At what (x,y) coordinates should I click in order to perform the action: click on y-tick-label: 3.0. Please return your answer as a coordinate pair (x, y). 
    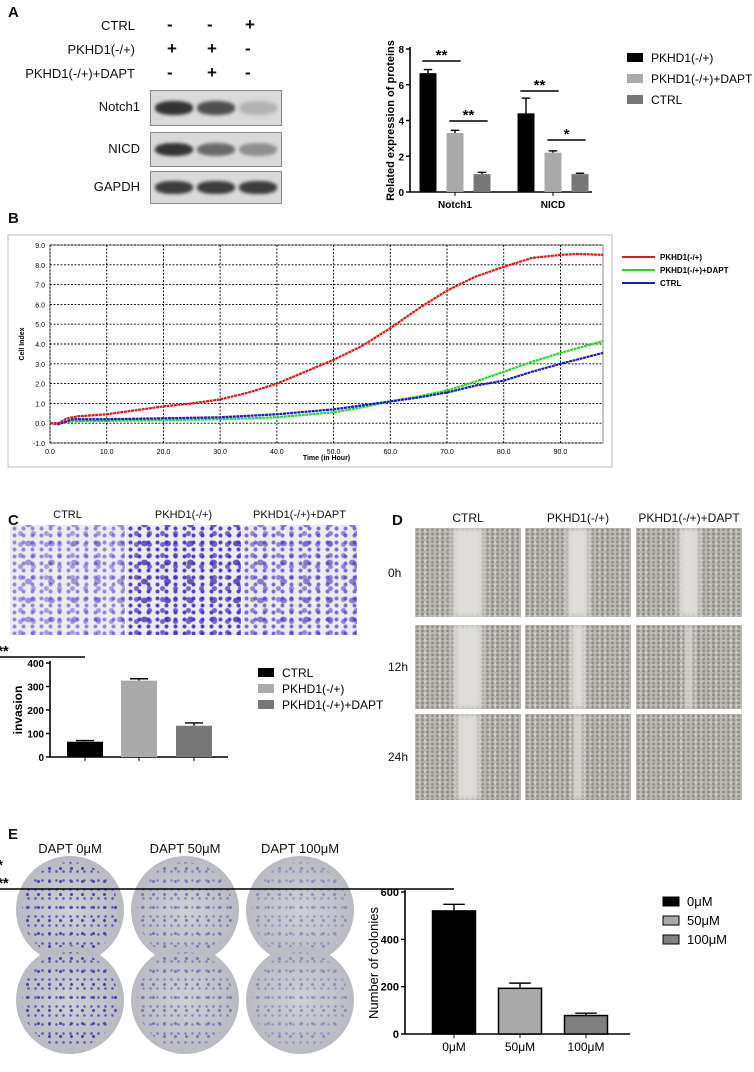
    Looking at the image, I should click on (40, 365).